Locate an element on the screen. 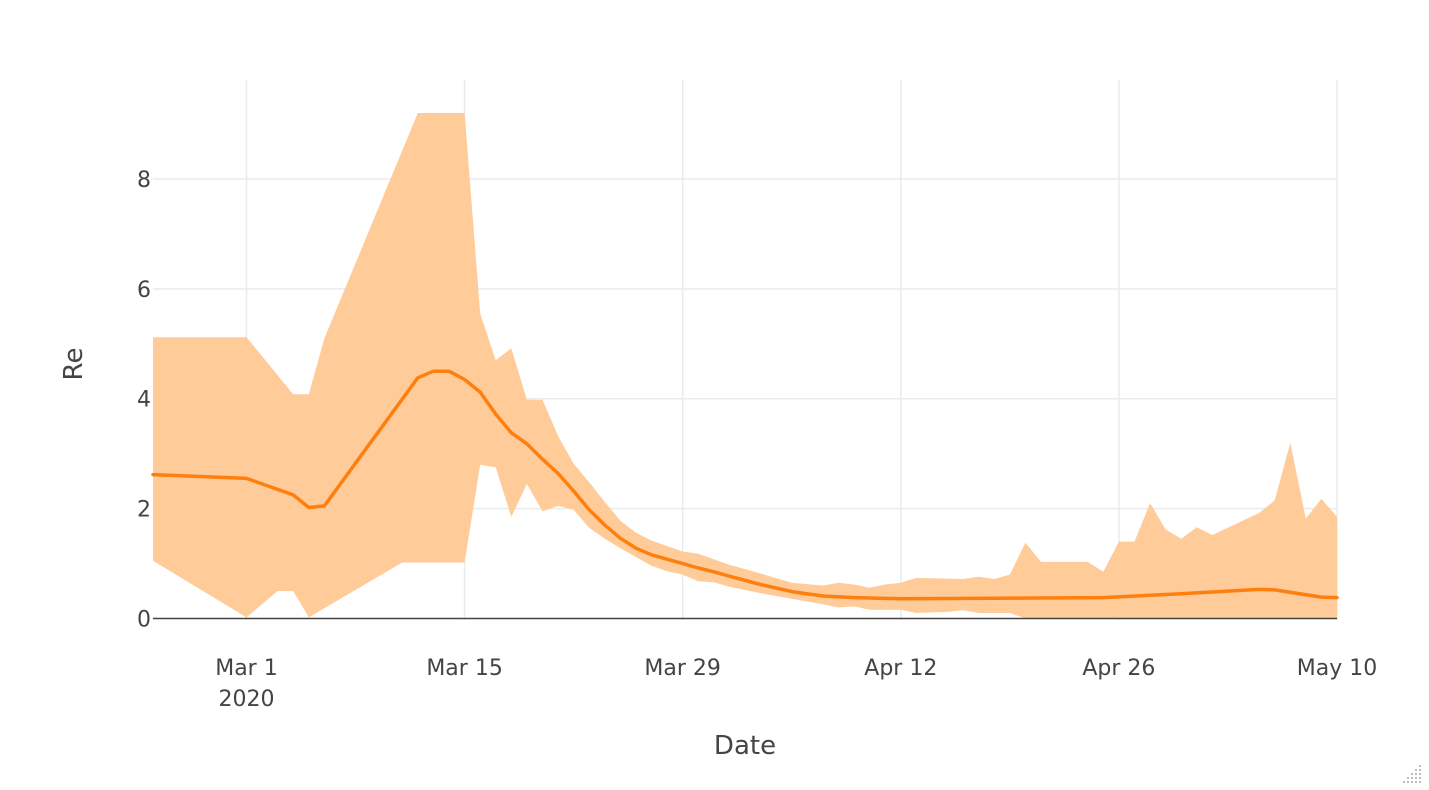 Image resolution: width=1429 pixels, height=790 pixels. y-tick-label: 4 is located at coordinates (144, 400).